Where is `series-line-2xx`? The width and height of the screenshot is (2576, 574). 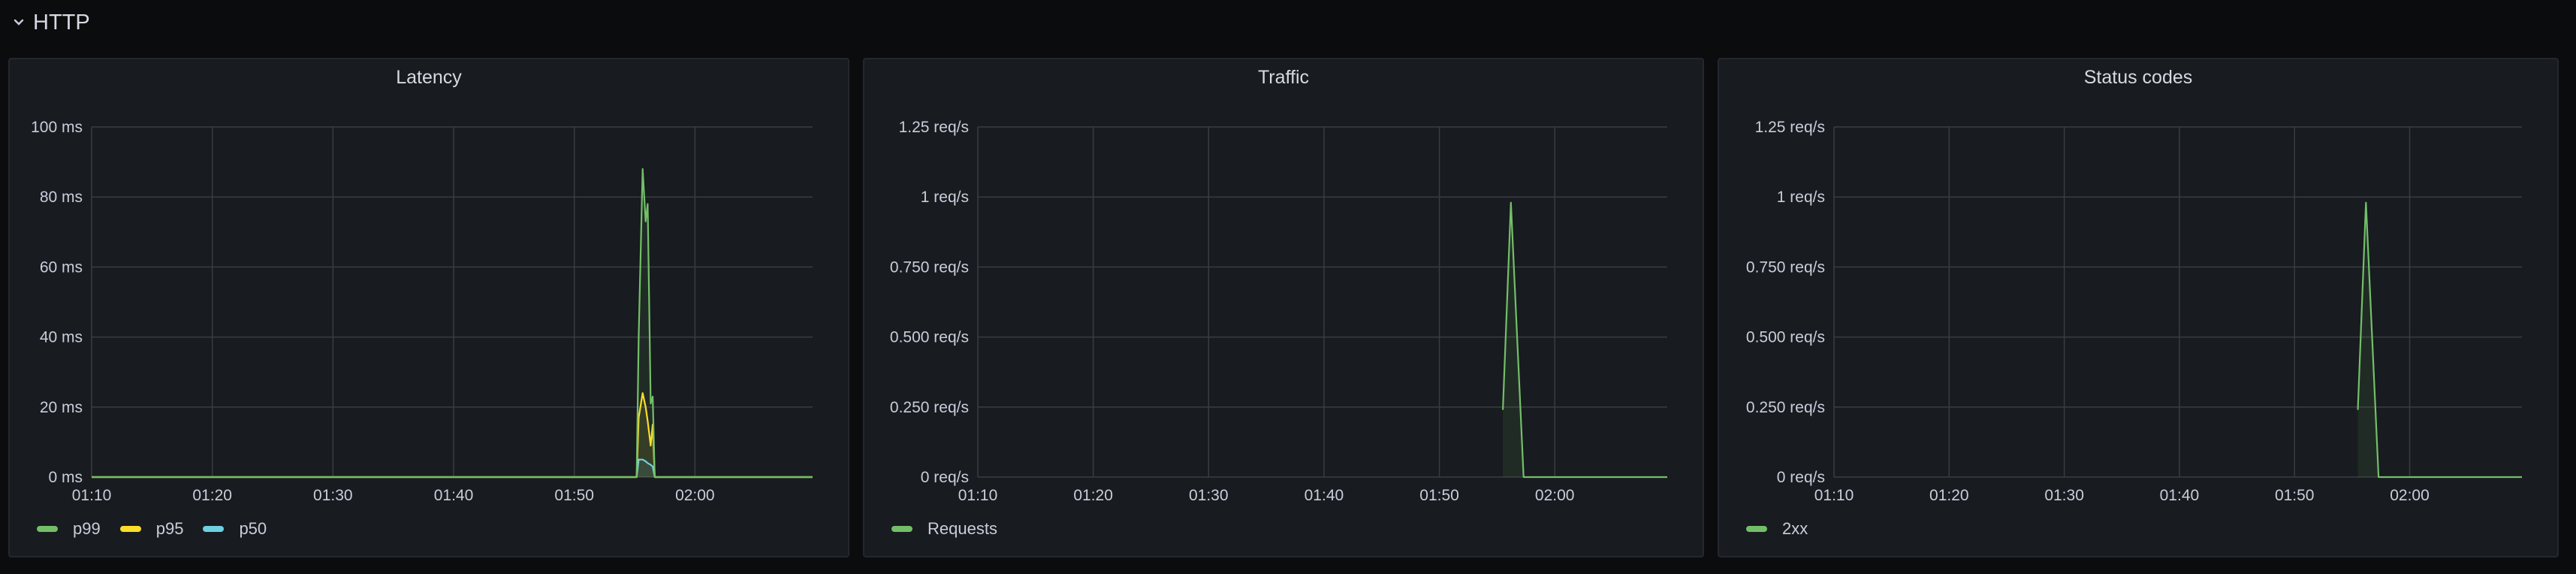 series-line-2xx is located at coordinates (2439, 340).